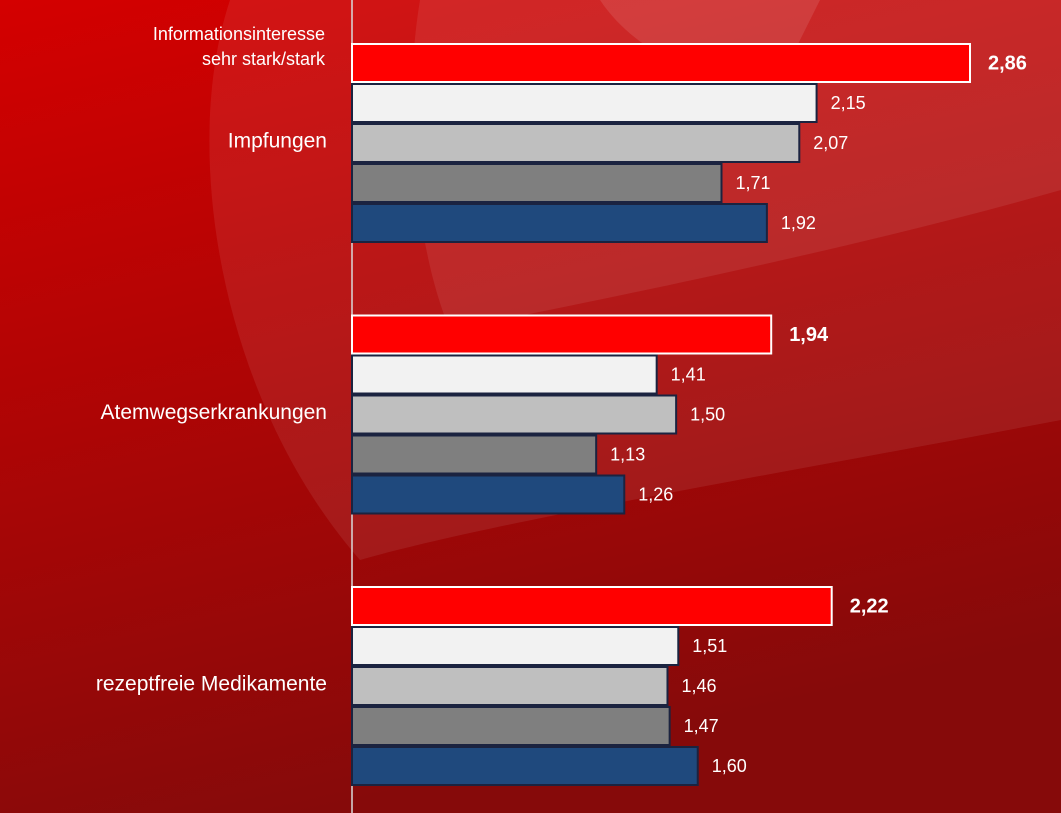 This screenshot has width=1061, height=813. What do you see at coordinates (1007, 63) in the screenshot?
I see `value-label: 2,86` at bounding box center [1007, 63].